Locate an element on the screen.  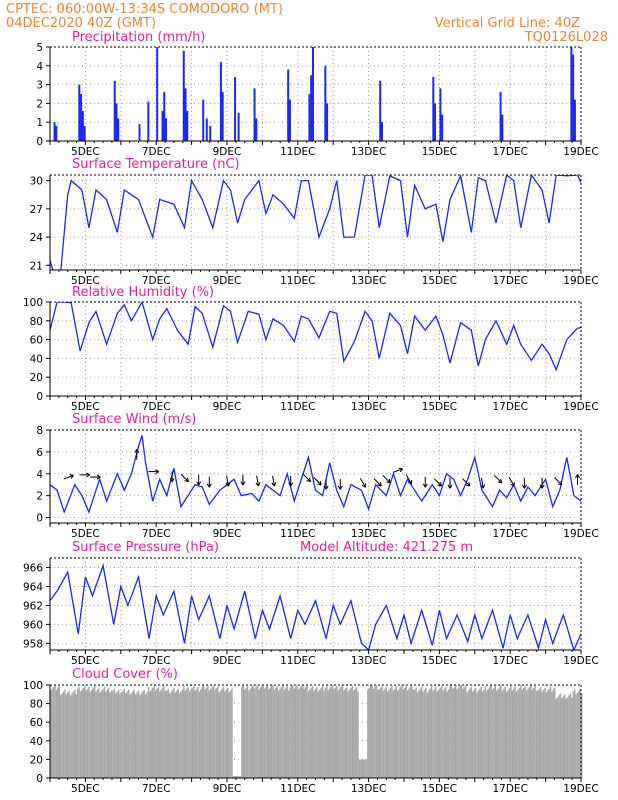
y-tick-label: 2 is located at coordinates (39, 104).